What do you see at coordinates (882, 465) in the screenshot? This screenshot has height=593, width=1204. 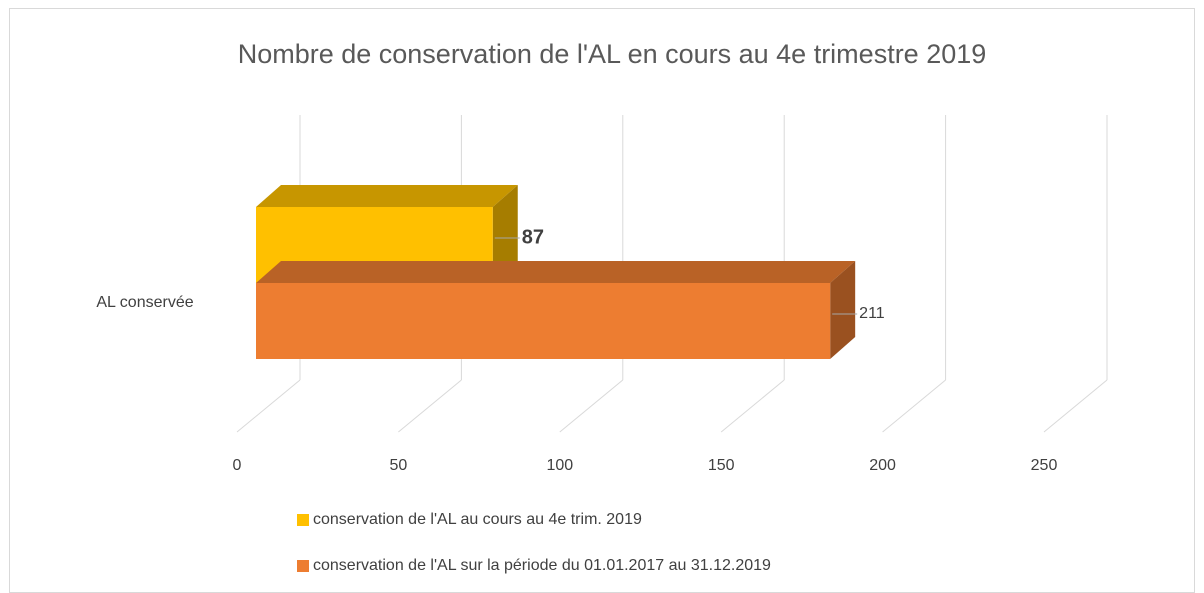 I see `x-tick-label: 200` at bounding box center [882, 465].